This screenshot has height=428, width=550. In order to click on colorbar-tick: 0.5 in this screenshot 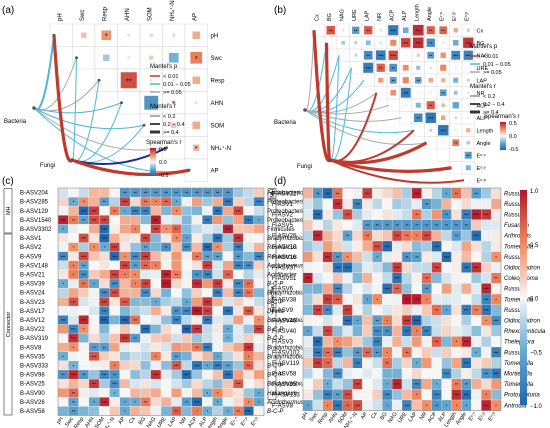, I will do `click(513, 124)`.